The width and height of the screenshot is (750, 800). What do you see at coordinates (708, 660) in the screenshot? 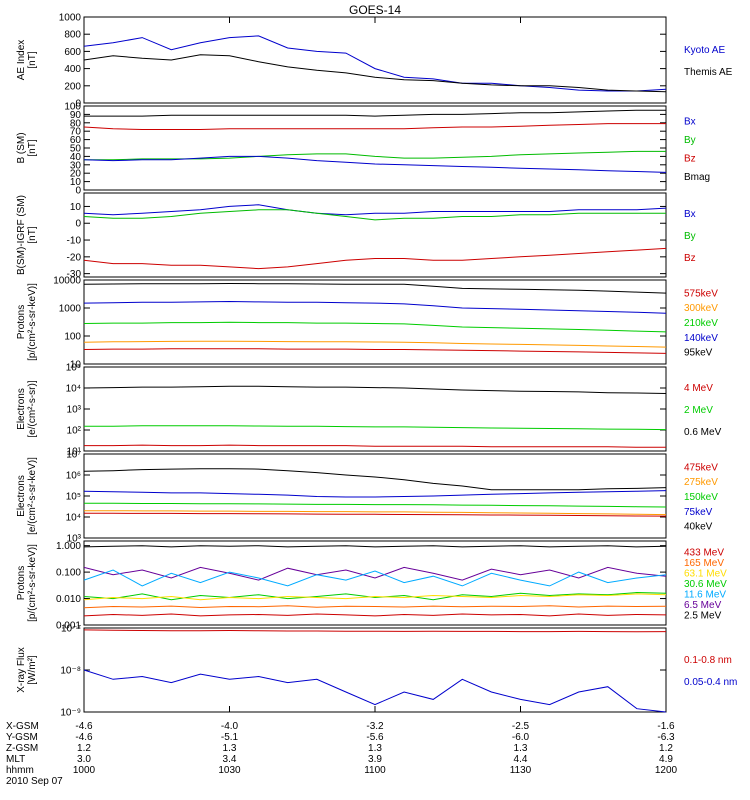
I see `legend-entry: 0.1-0.8 nm` at bounding box center [708, 660].